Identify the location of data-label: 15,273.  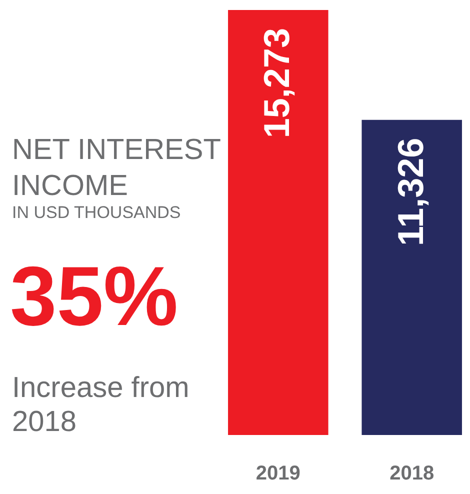
(277, 83).